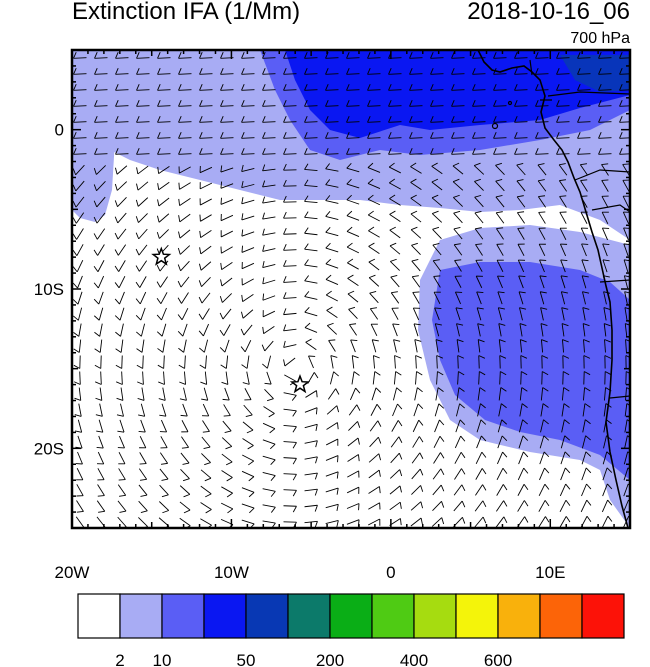 This screenshot has height=667, width=650. What do you see at coordinates (186, 12) in the screenshot?
I see `map-title: Extinction IFA (1/Mm)` at bounding box center [186, 12].